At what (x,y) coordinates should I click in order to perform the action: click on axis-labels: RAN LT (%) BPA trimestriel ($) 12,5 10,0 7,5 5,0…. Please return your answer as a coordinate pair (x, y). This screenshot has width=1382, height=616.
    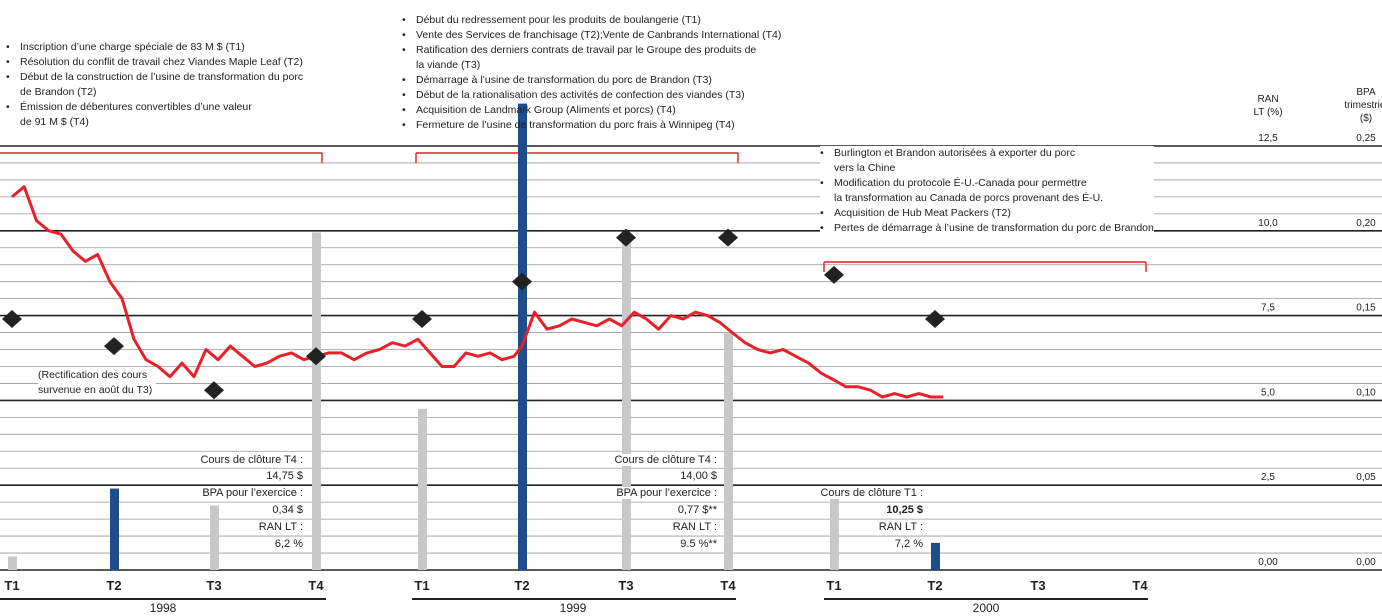
    Looking at the image, I should click on (1317, 327).